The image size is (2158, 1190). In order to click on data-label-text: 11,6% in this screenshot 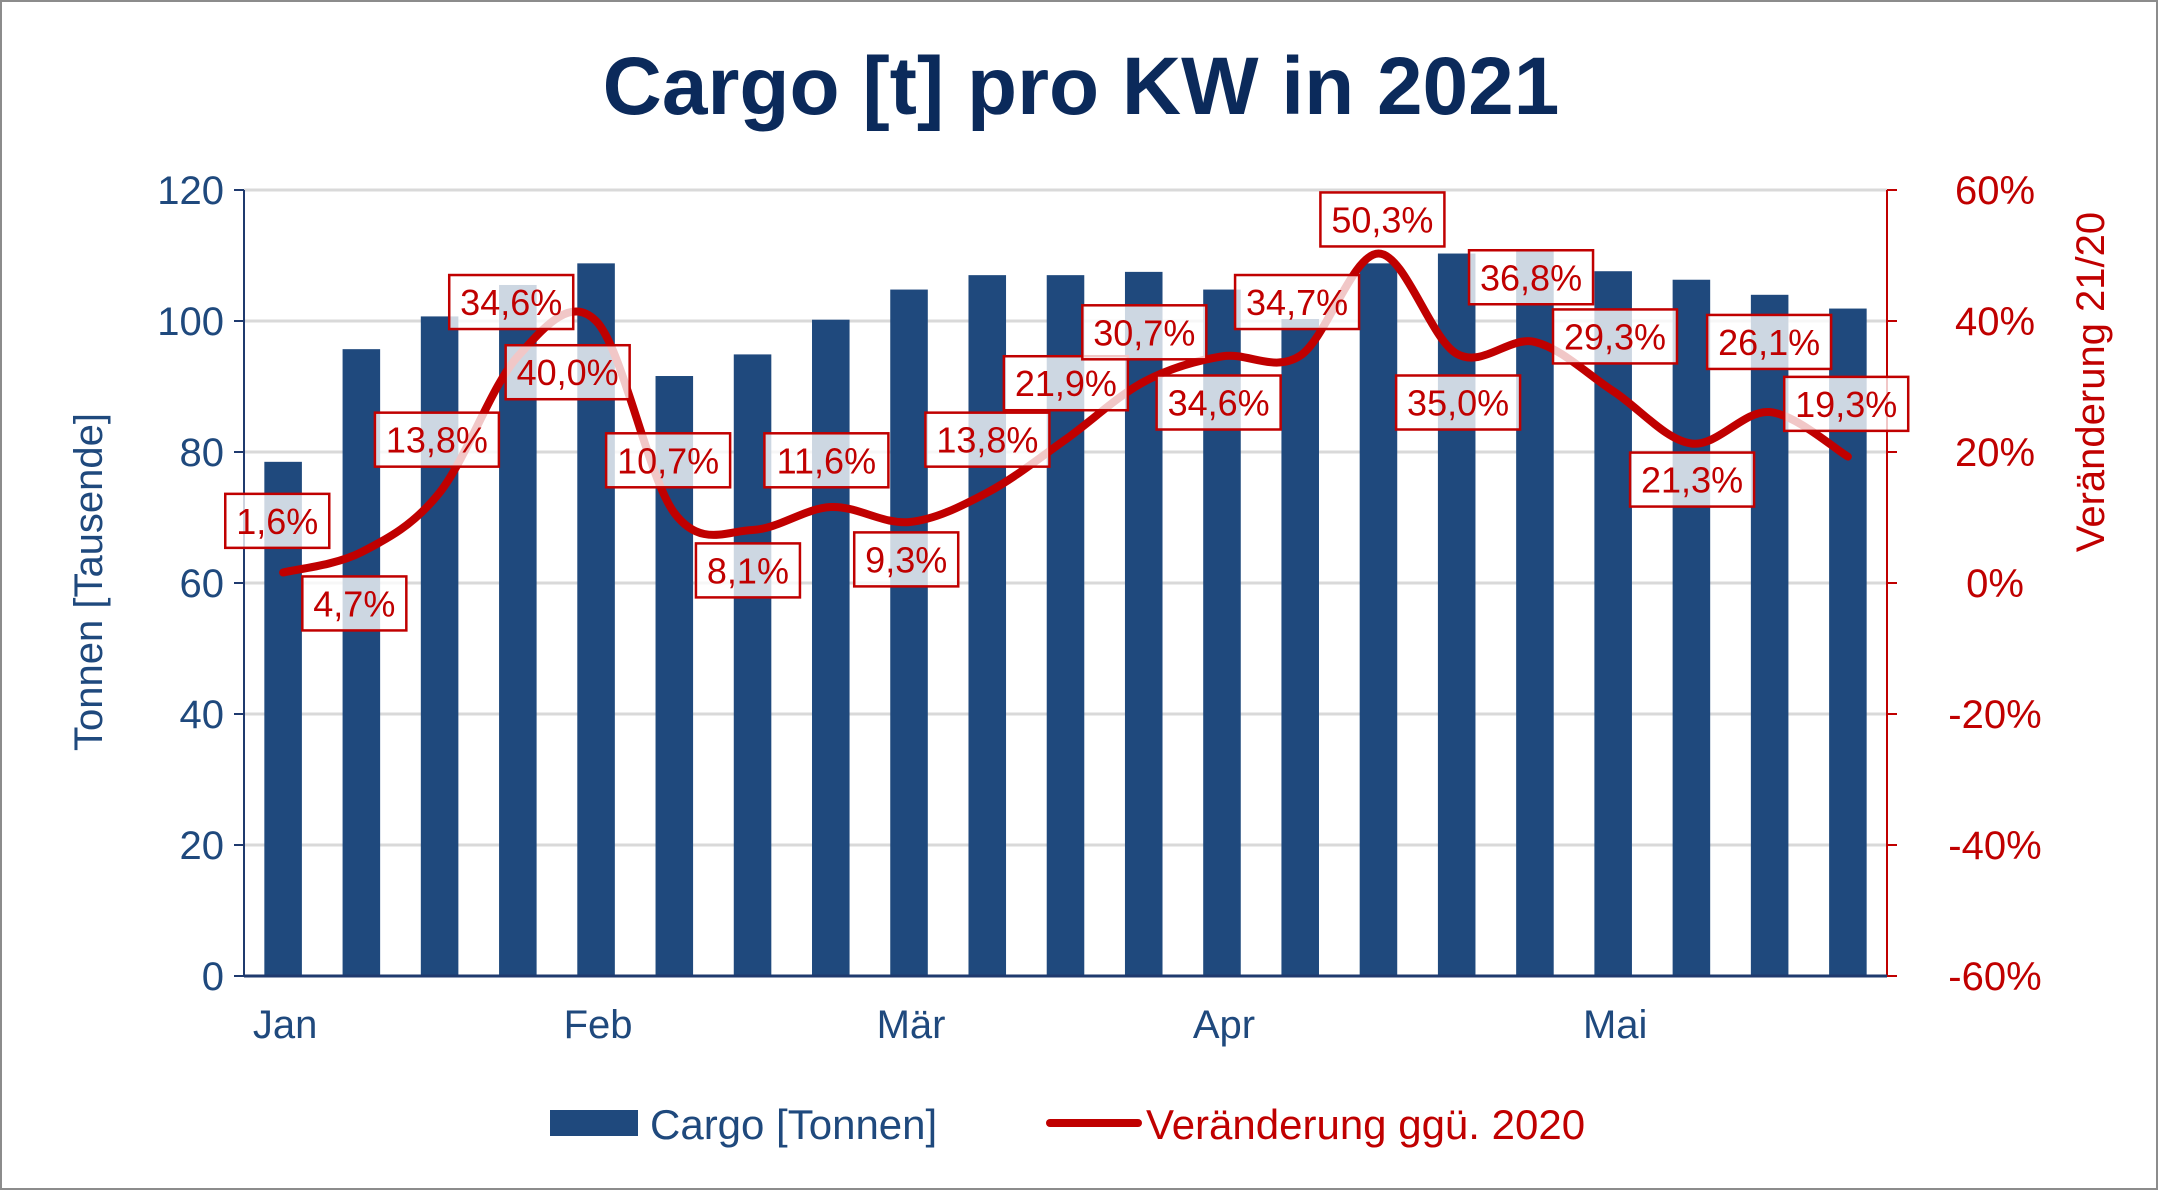, I will do `click(826, 460)`.